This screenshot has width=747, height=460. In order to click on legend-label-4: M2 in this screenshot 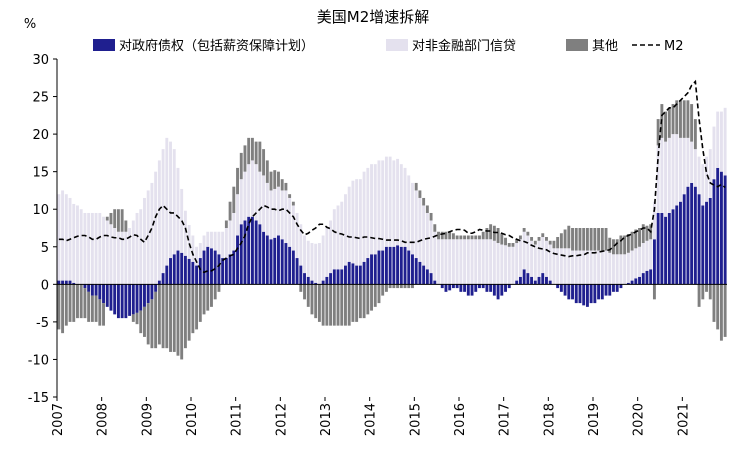, I will do `click(674, 46)`.